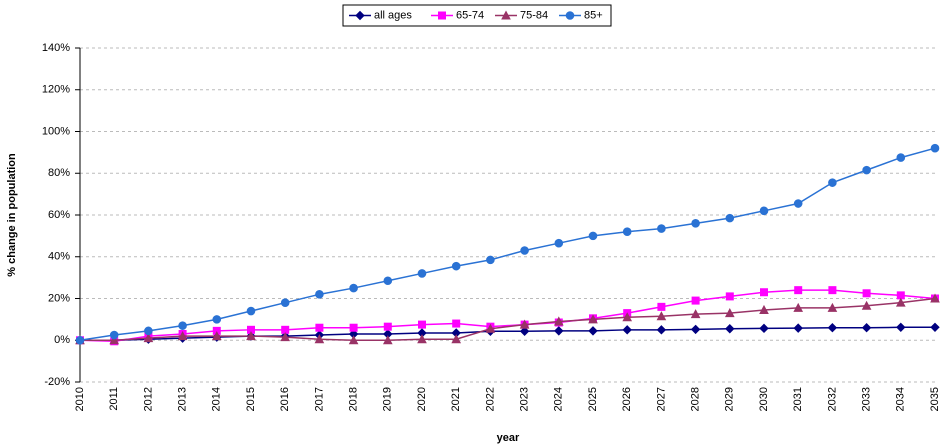  What do you see at coordinates (354, 399) in the screenshot?
I see `x-tick-label: 2018` at bounding box center [354, 399].